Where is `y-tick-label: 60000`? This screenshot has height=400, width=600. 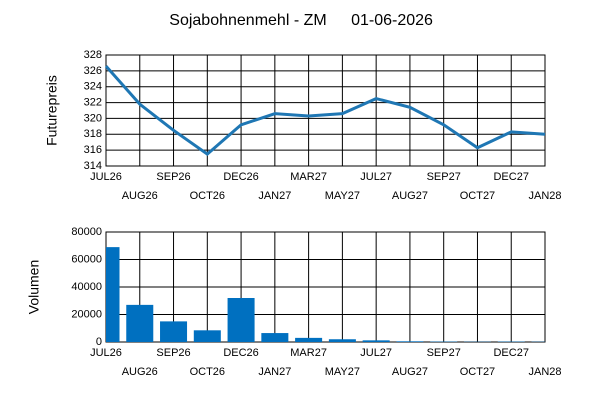
y-tick-label: 60000 is located at coordinates (86, 259).